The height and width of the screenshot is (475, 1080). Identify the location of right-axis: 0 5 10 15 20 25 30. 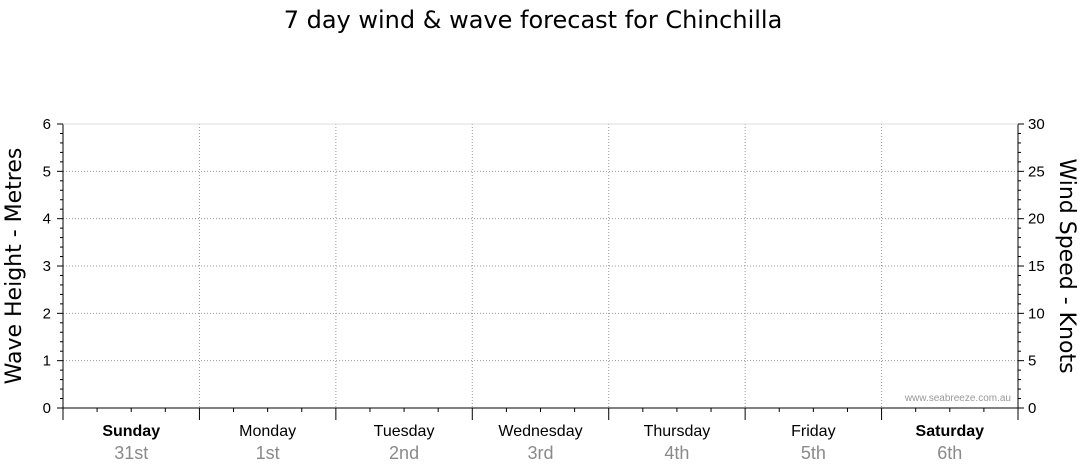
(1031, 266).